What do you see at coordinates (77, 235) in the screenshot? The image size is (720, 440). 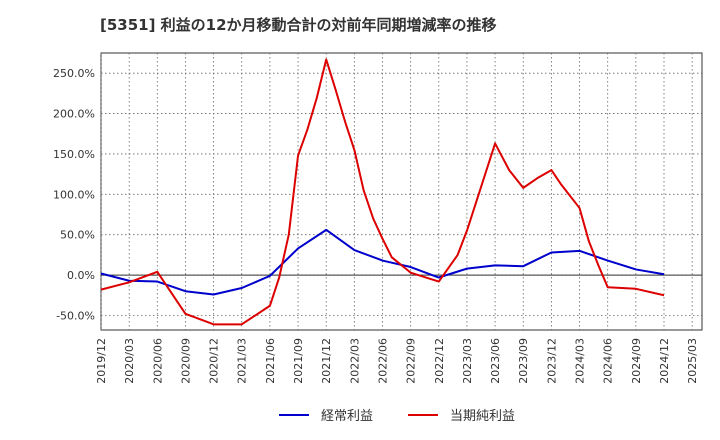 I see `y-tick-label: 50.0%` at bounding box center [77, 235].